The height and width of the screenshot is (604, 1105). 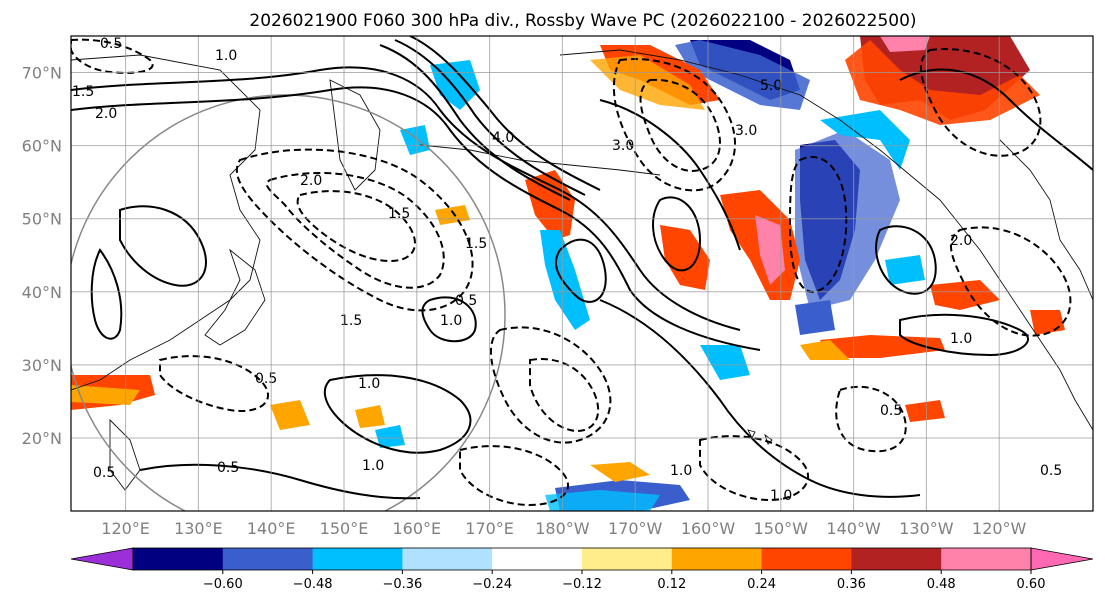 I want to click on latitude-tick-label: 40°N, so click(x=42, y=292).